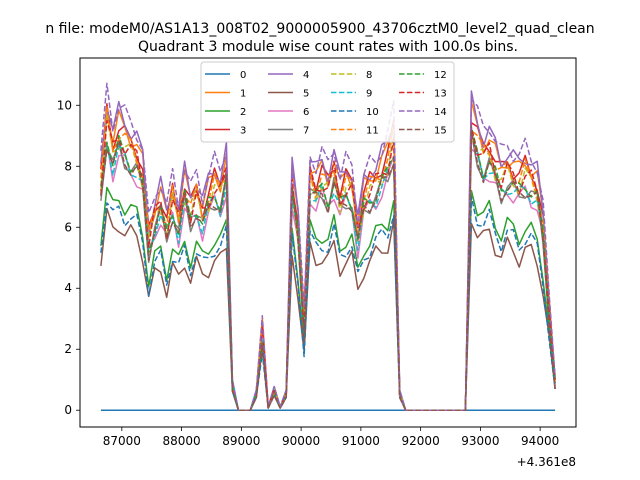 The width and height of the screenshot is (640, 480). I want to click on x-tick-label: 91000, so click(361, 441).